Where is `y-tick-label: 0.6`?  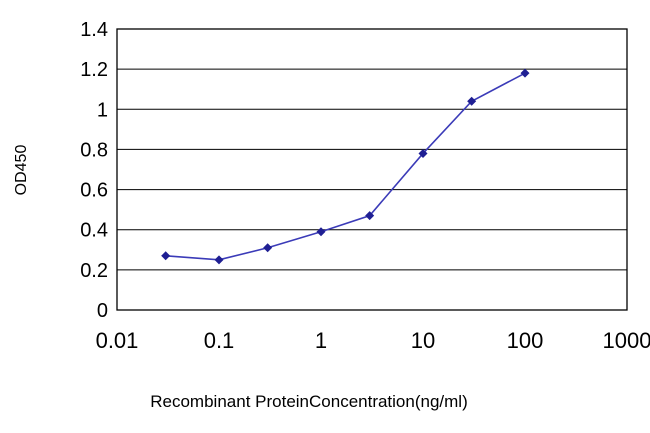 y-tick-label: 0.6 is located at coordinates (94, 191).